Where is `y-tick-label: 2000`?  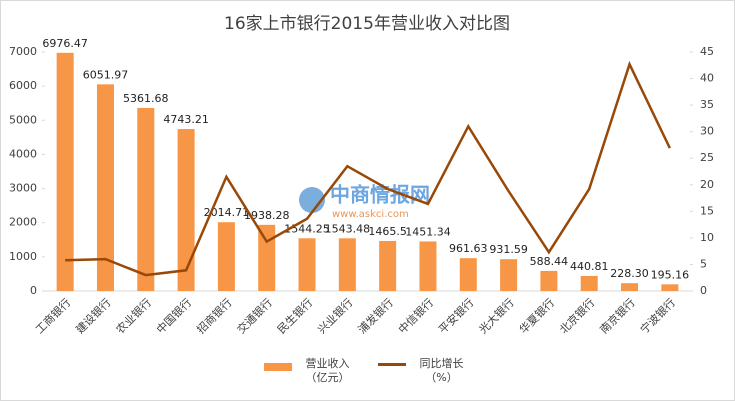
y-tick-label: 2000 is located at coordinates (23, 222).